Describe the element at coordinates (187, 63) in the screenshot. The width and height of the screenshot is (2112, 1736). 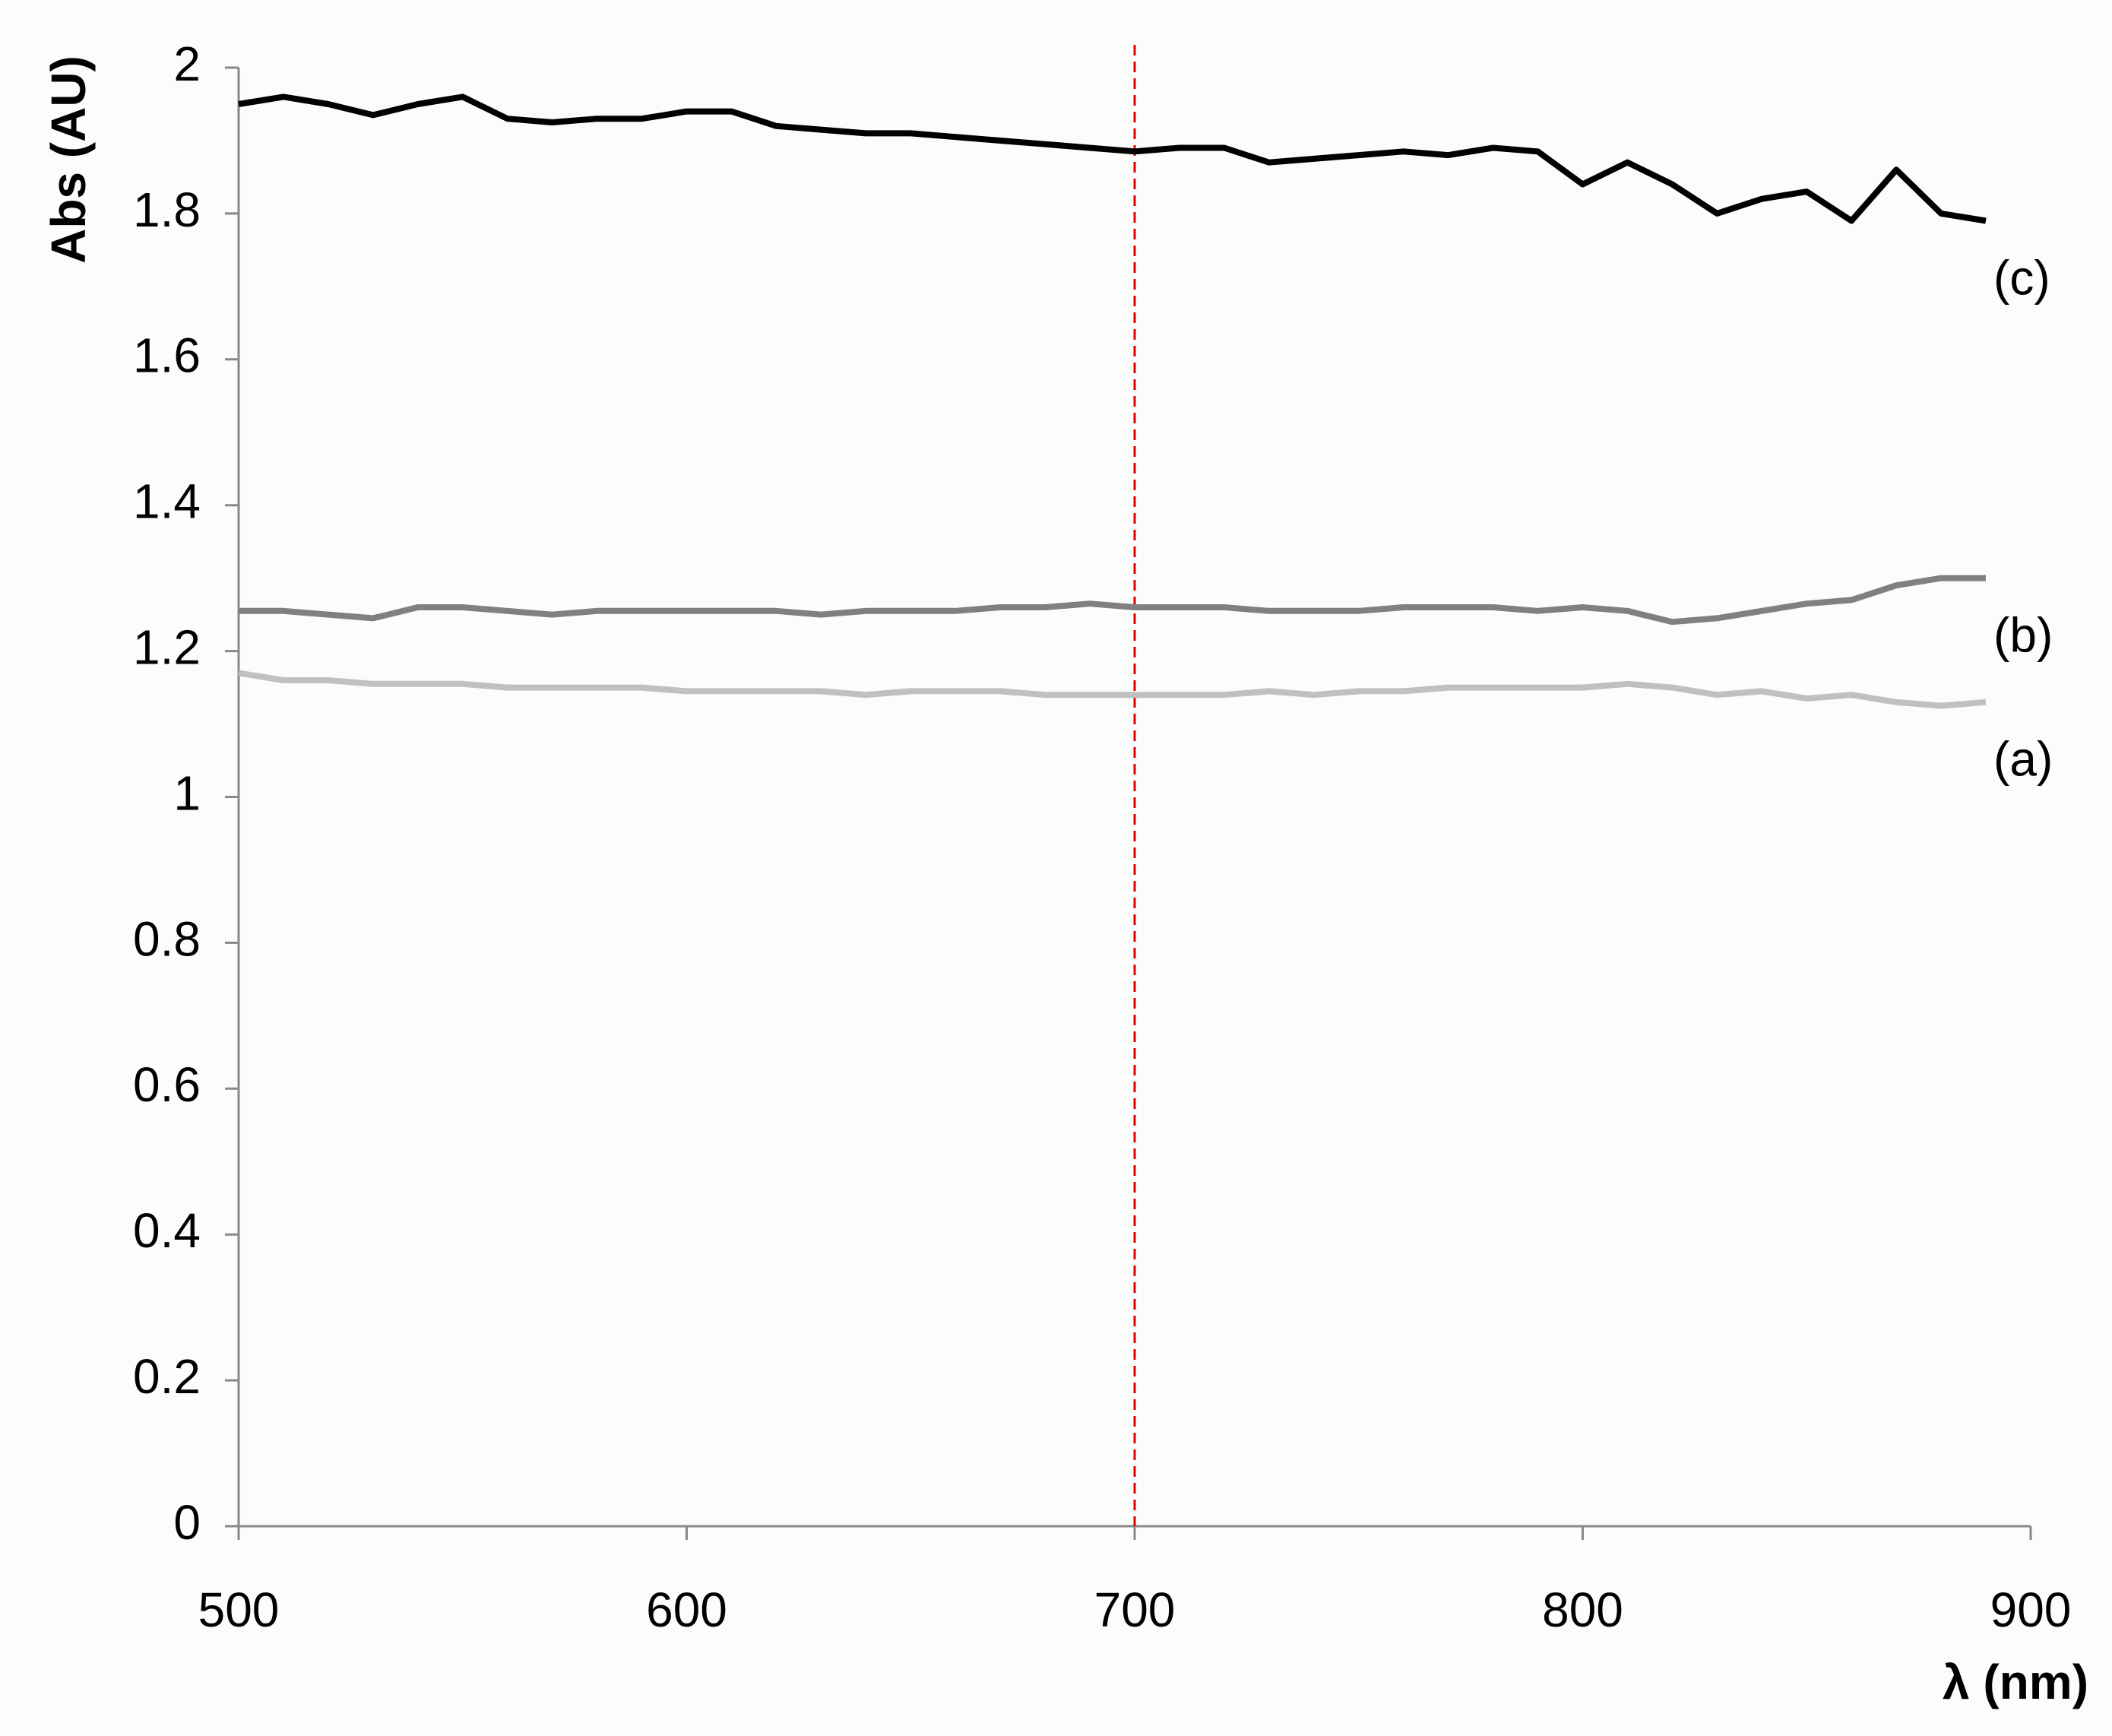
I see `y-tick-label: 2` at that location.